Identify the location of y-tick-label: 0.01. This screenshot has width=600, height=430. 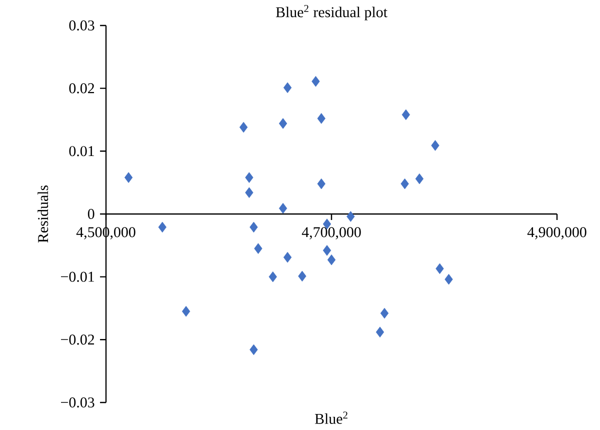
(81, 151).